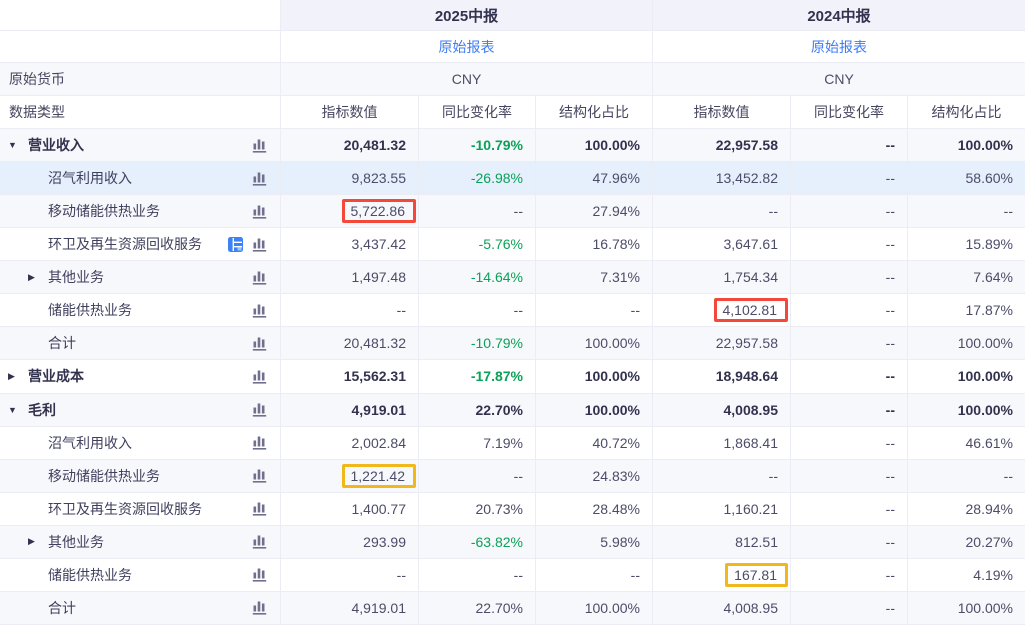  What do you see at coordinates (496, 178) in the screenshot?
I see `value-text: -26.98%` at bounding box center [496, 178].